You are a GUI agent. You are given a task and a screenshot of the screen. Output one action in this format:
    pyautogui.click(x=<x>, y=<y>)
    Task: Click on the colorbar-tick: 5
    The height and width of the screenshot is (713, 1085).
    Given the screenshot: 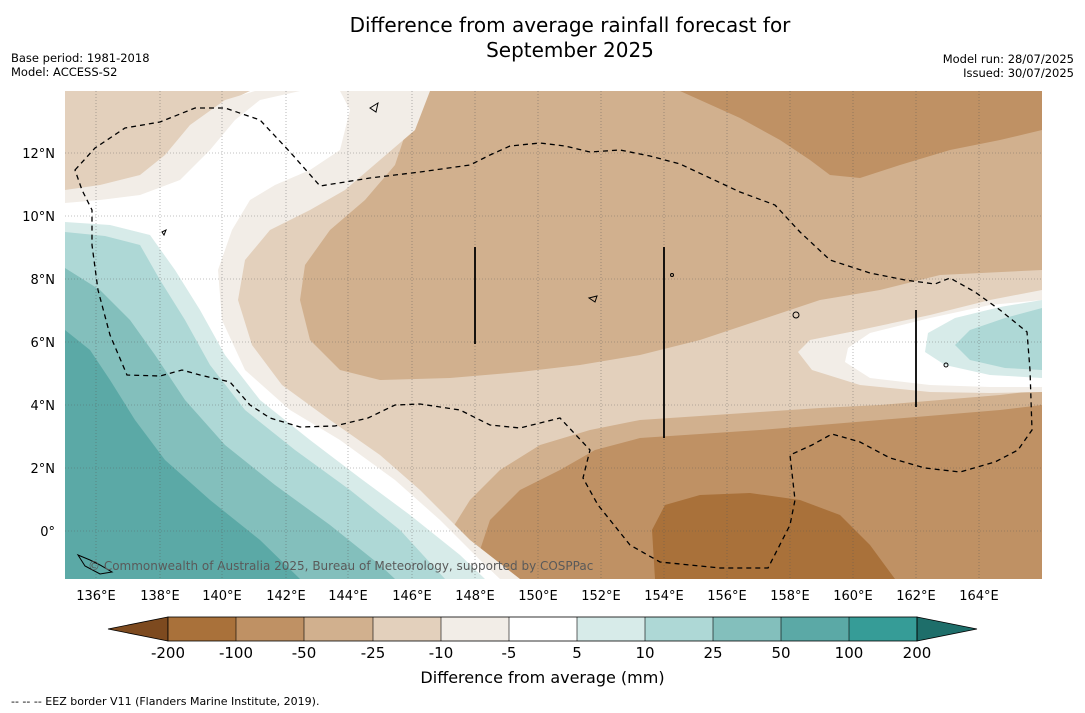 What is the action you would take?
    pyautogui.click(x=577, y=653)
    